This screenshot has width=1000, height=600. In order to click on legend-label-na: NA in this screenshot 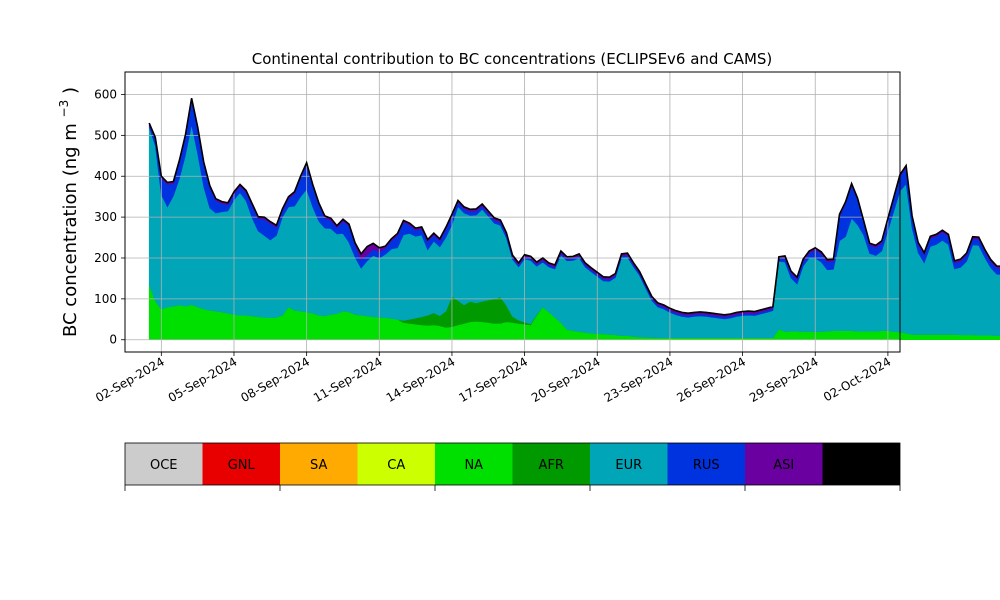, I will do `click(473, 465)`.